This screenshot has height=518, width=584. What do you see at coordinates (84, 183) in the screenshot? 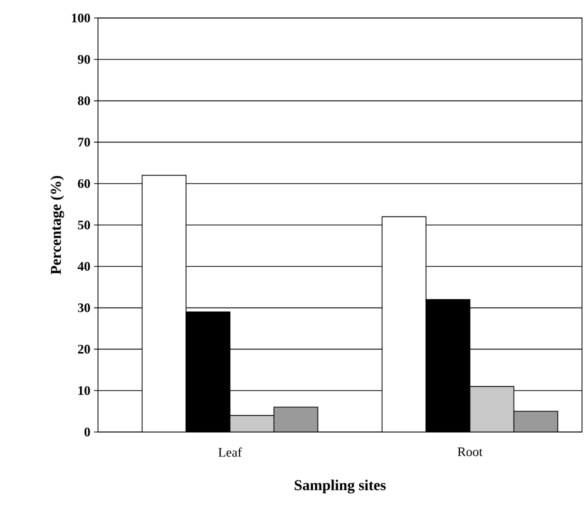
I see `y-tick-label: 60` at bounding box center [84, 183].